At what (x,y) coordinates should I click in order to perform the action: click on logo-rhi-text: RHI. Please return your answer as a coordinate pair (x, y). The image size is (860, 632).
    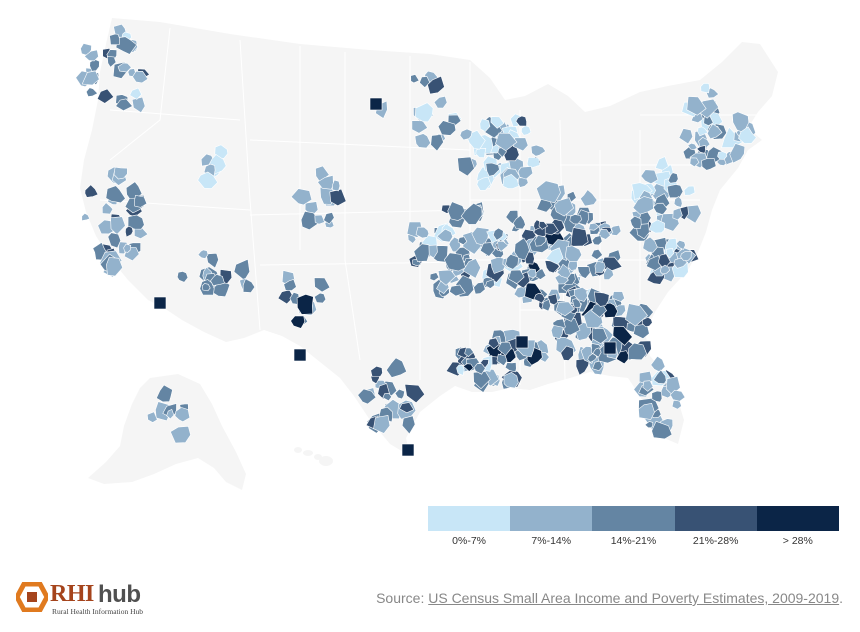
    Looking at the image, I should click on (72, 594).